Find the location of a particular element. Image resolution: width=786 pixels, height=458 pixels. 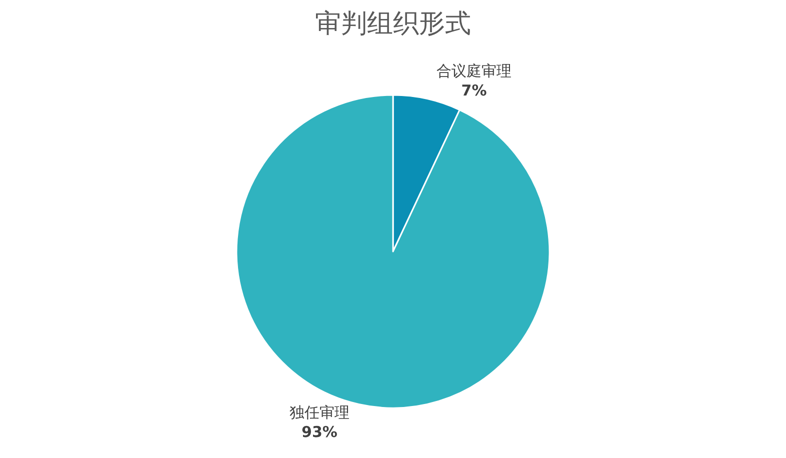

slice-label: 独任审理 is located at coordinates (319, 412).